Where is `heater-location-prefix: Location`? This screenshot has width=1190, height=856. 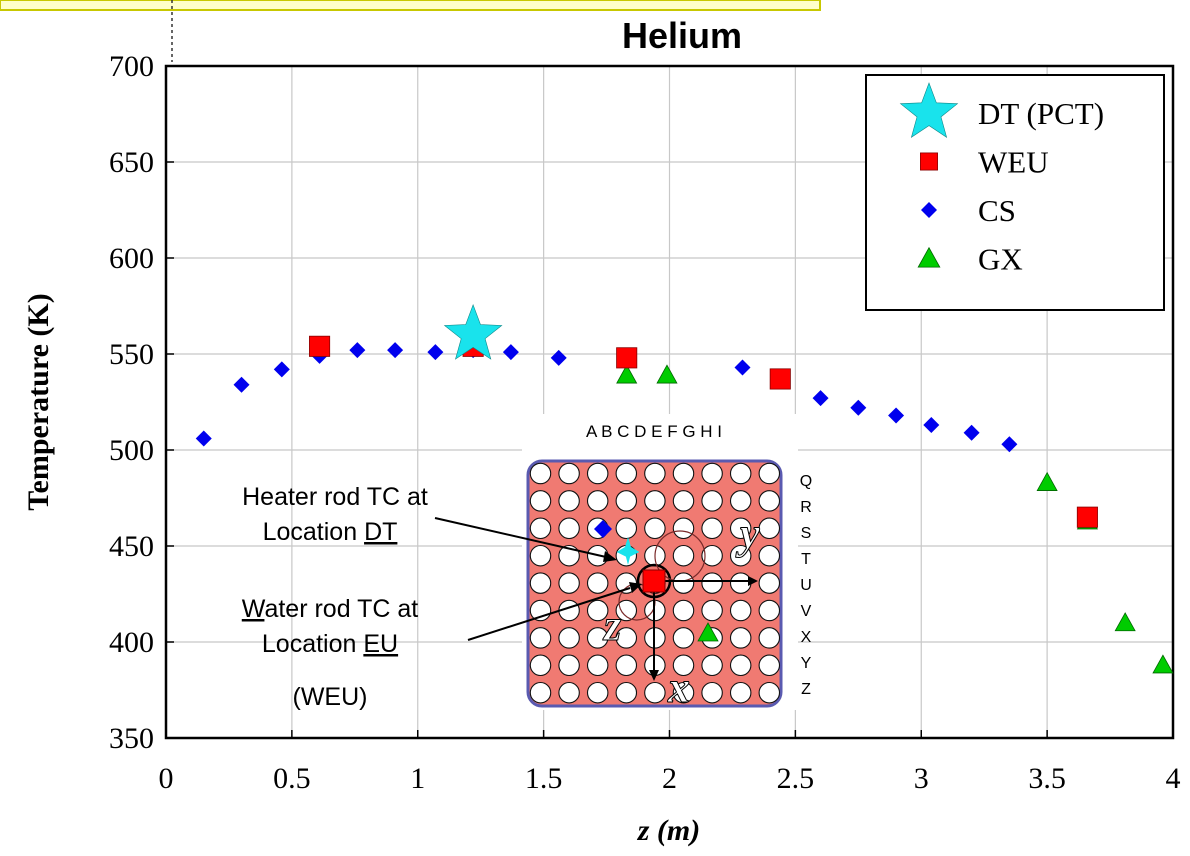 heater-location-prefix: Location is located at coordinates (313, 532).